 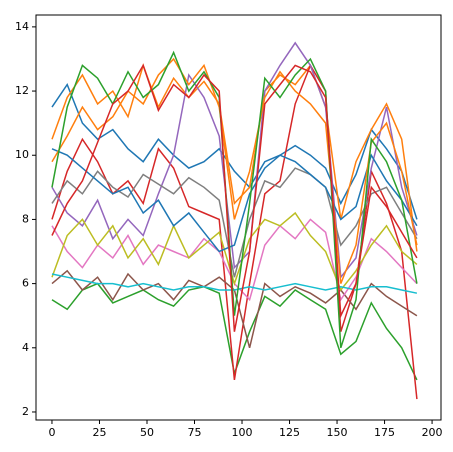 What do you see at coordinates (432, 432) in the screenshot?
I see `x-tick-label: 200` at bounding box center [432, 432].